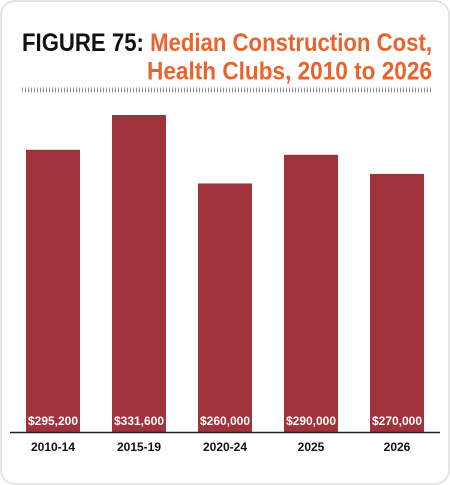 This screenshot has width=450, height=485. What do you see at coordinates (83, 43) in the screenshot?
I see `title-prefix: FIGURE 75:` at bounding box center [83, 43].